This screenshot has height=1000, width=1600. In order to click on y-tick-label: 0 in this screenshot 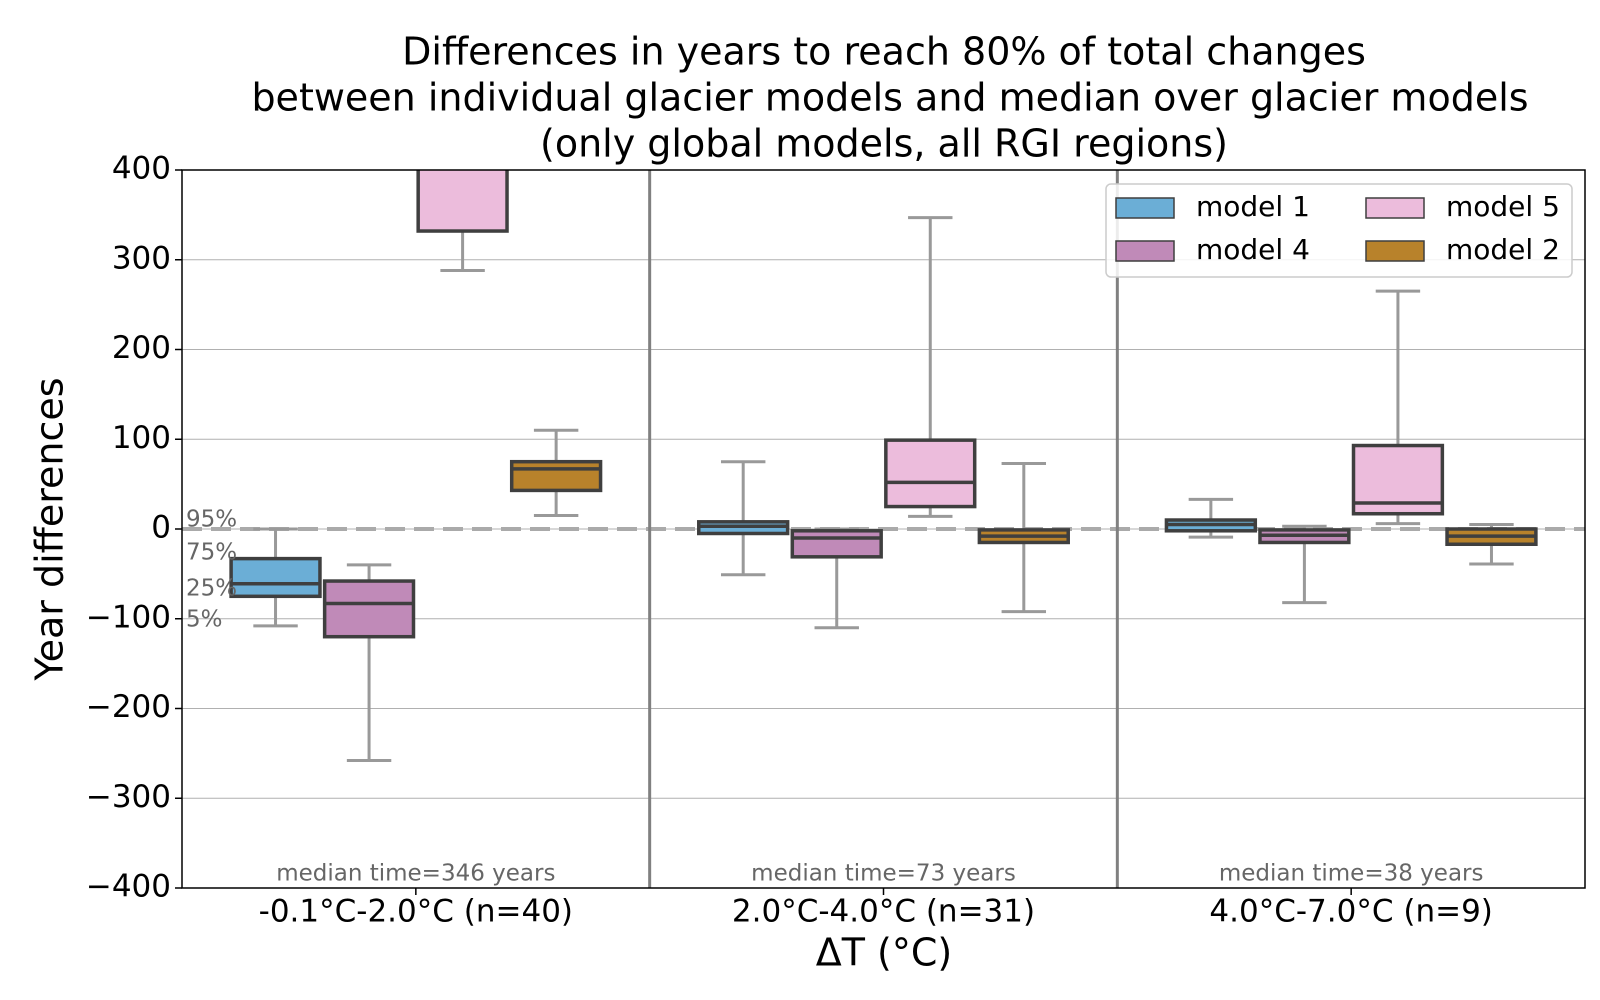, I will do `click(161, 528)`.